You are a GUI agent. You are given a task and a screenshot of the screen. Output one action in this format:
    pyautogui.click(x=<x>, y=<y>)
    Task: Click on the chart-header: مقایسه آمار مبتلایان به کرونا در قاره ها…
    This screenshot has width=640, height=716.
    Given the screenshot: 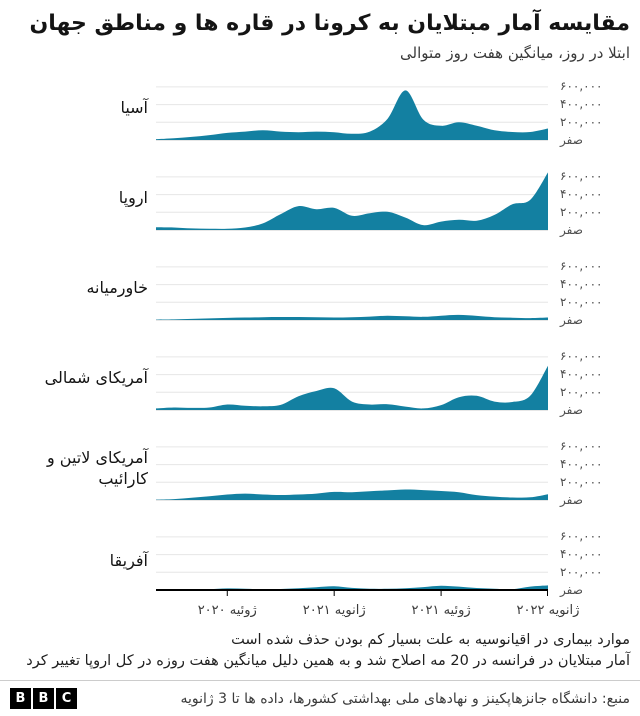 What is the action you would take?
    pyautogui.click(x=320, y=31)
    